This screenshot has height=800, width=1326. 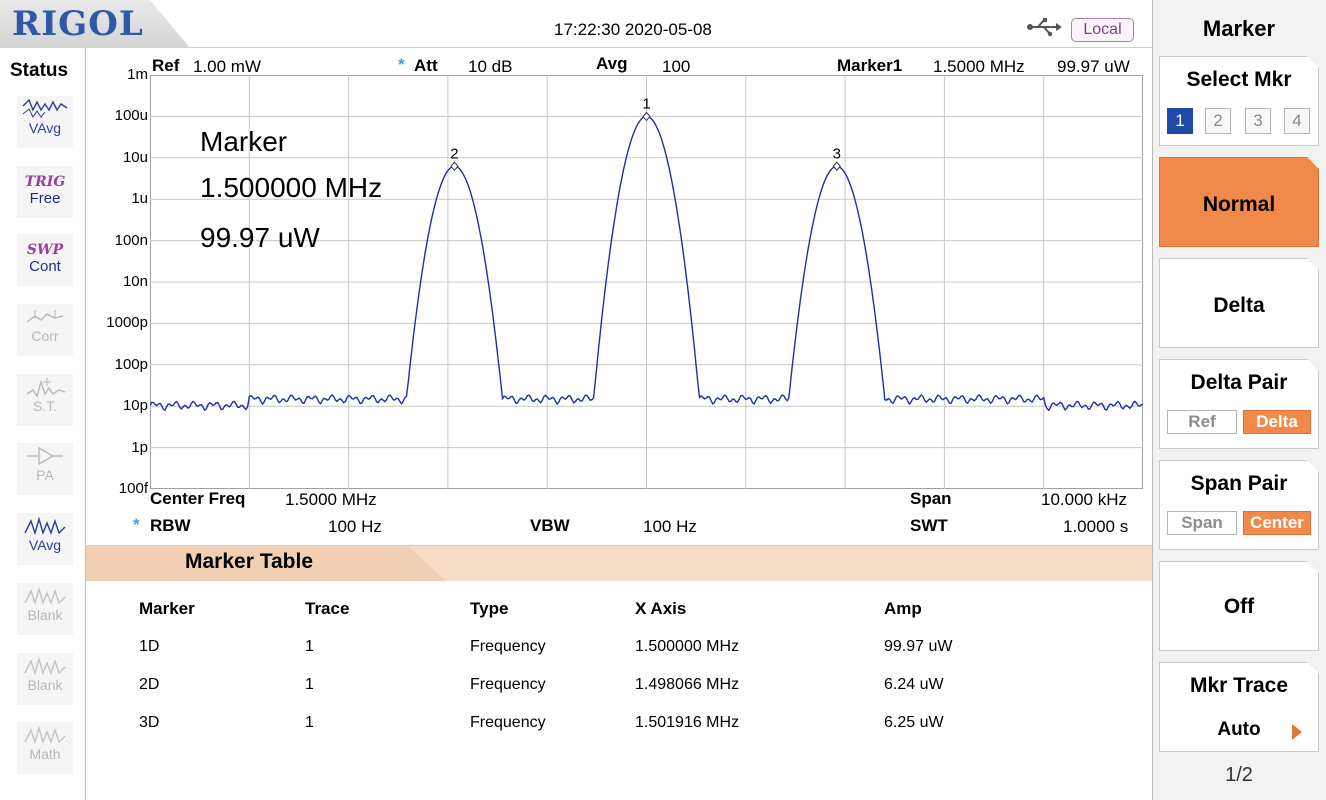 What do you see at coordinates (676, 66) in the screenshot?
I see `avg-value: 100` at bounding box center [676, 66].